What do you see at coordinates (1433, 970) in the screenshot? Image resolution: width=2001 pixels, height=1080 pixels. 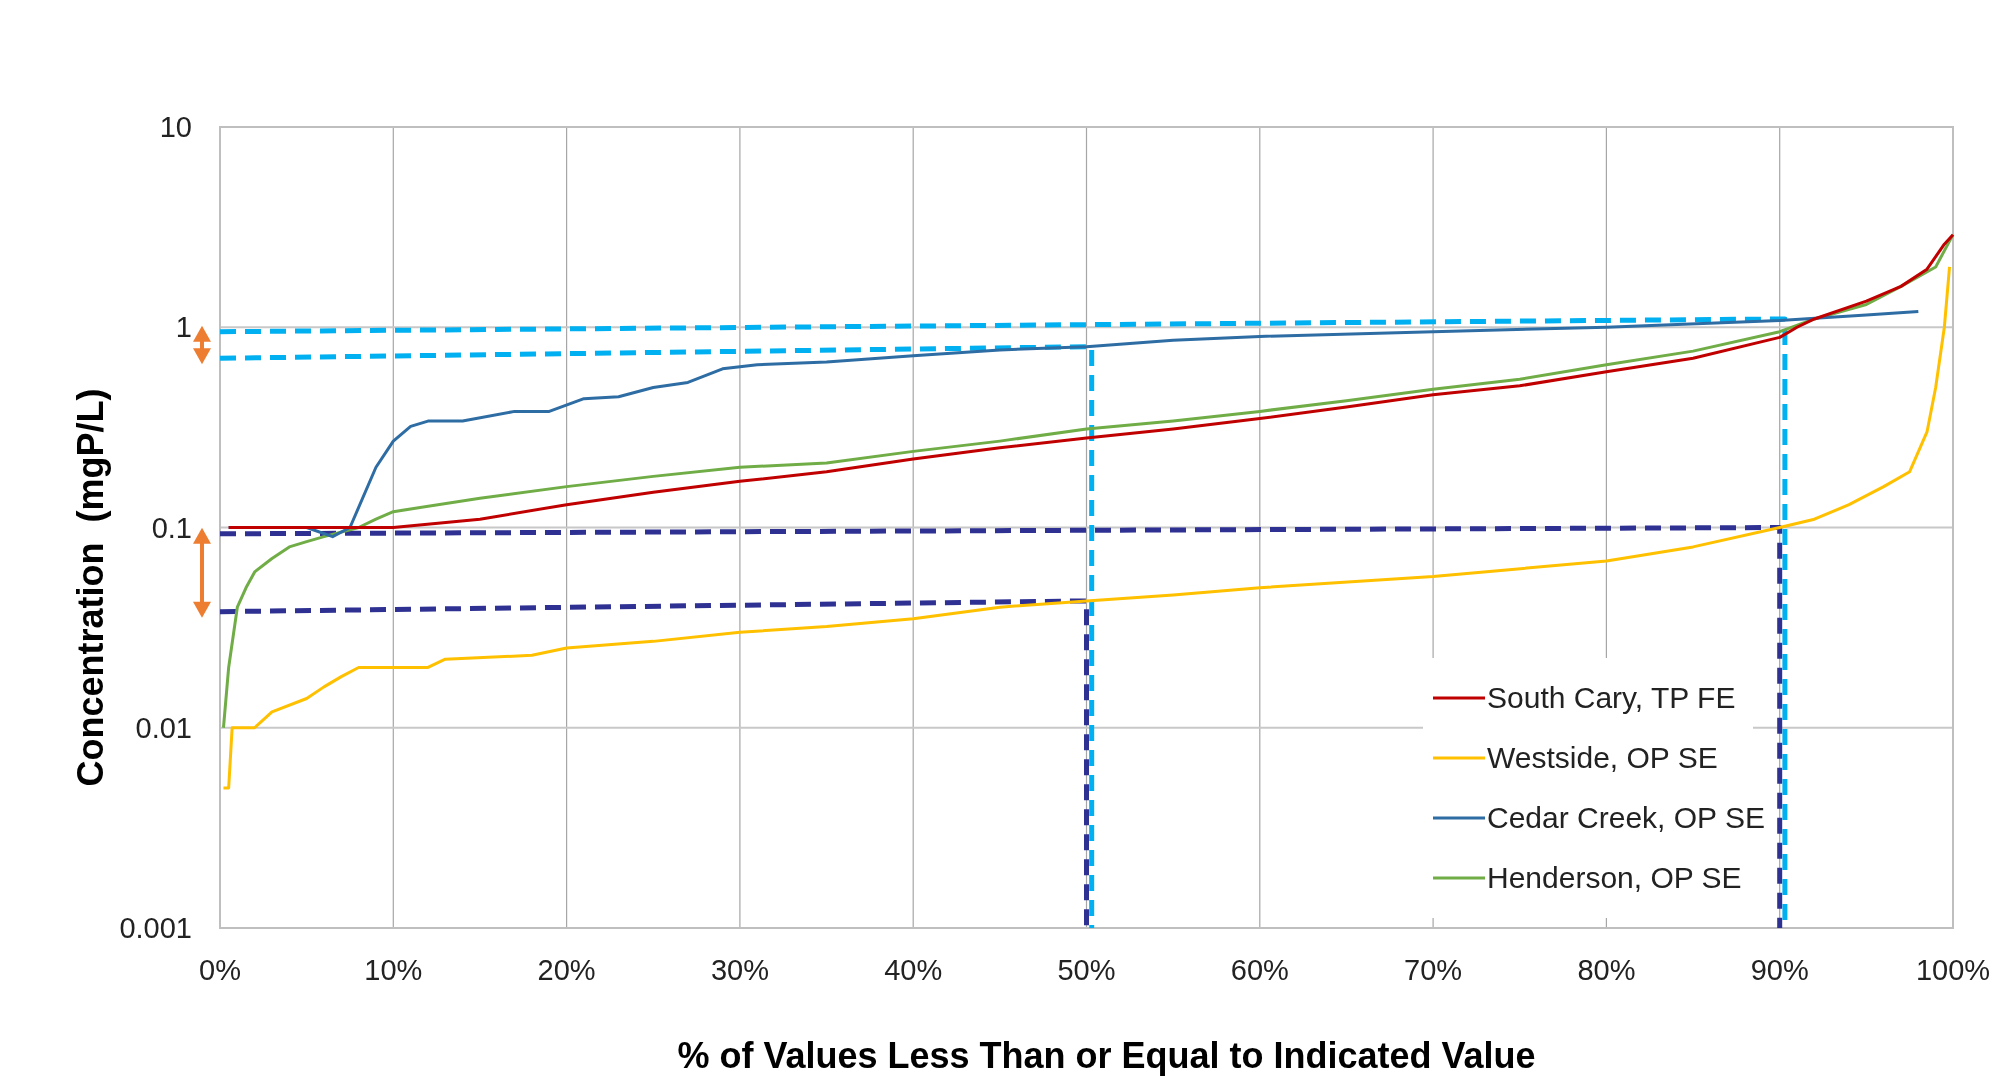 I see `x-tick-label: 70%` at bounding box center [1433, 970].